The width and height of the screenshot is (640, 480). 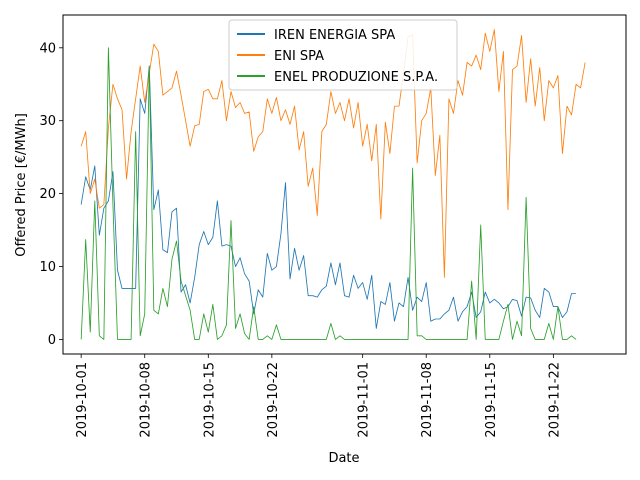 I want to click on y-tick-label: 30, so click(x=47, y=121).